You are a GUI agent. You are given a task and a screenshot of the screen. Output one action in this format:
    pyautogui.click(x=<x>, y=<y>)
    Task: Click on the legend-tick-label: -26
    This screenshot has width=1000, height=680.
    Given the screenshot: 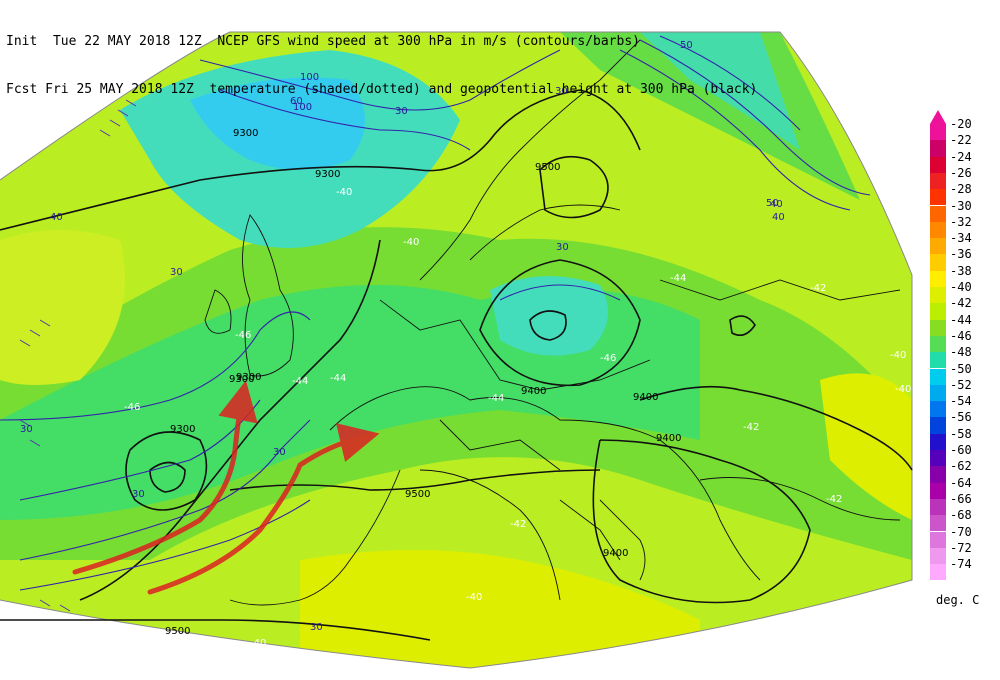 What is the action you would take?
    pyautogui.click(x=961, y=172)
    